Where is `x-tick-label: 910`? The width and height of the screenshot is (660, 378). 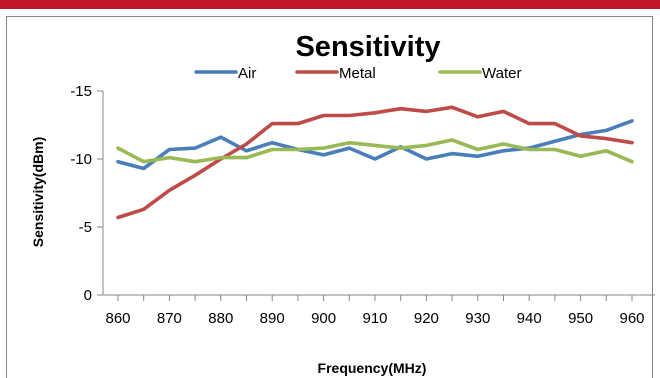 x-tick-label: 910 is located at coordinates (374, 318).